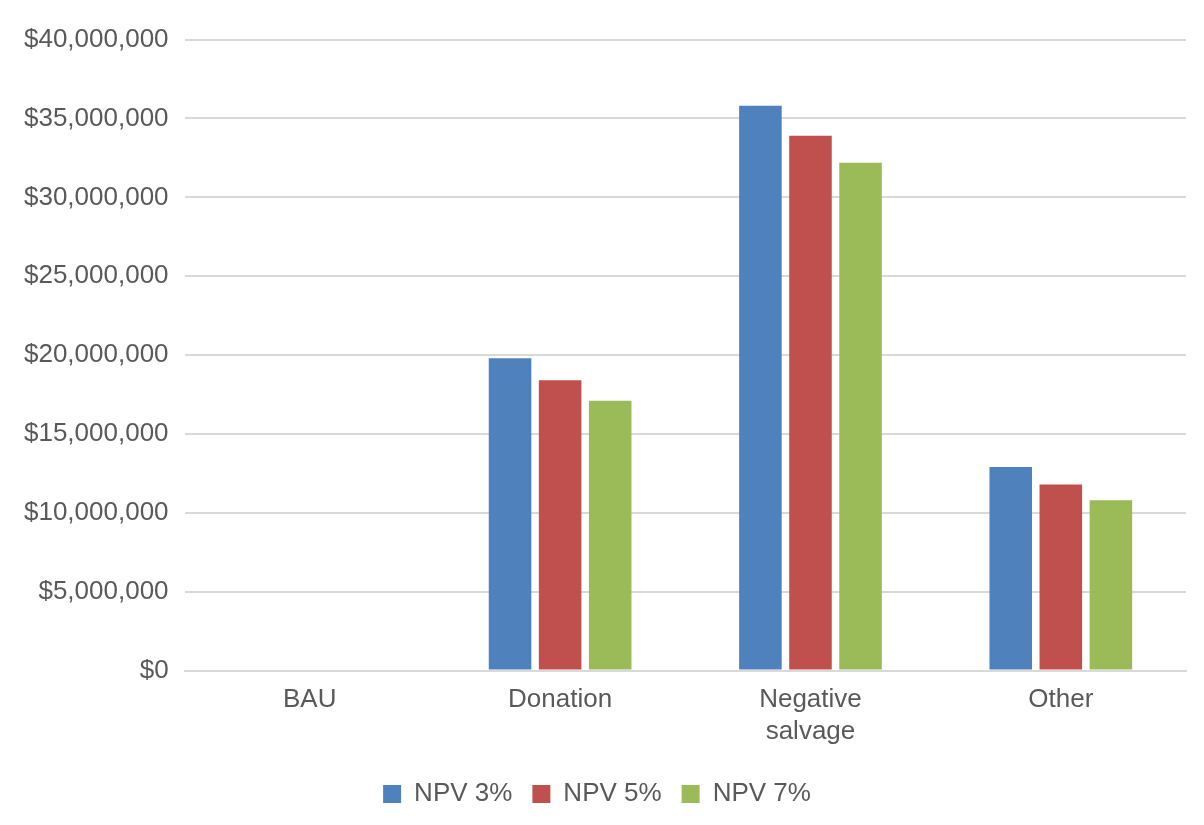  What do you see at coordinates (96, 37) in the screenshot?
I see `y-tick-label: $40,000,000` at bounding box center [96, 37].